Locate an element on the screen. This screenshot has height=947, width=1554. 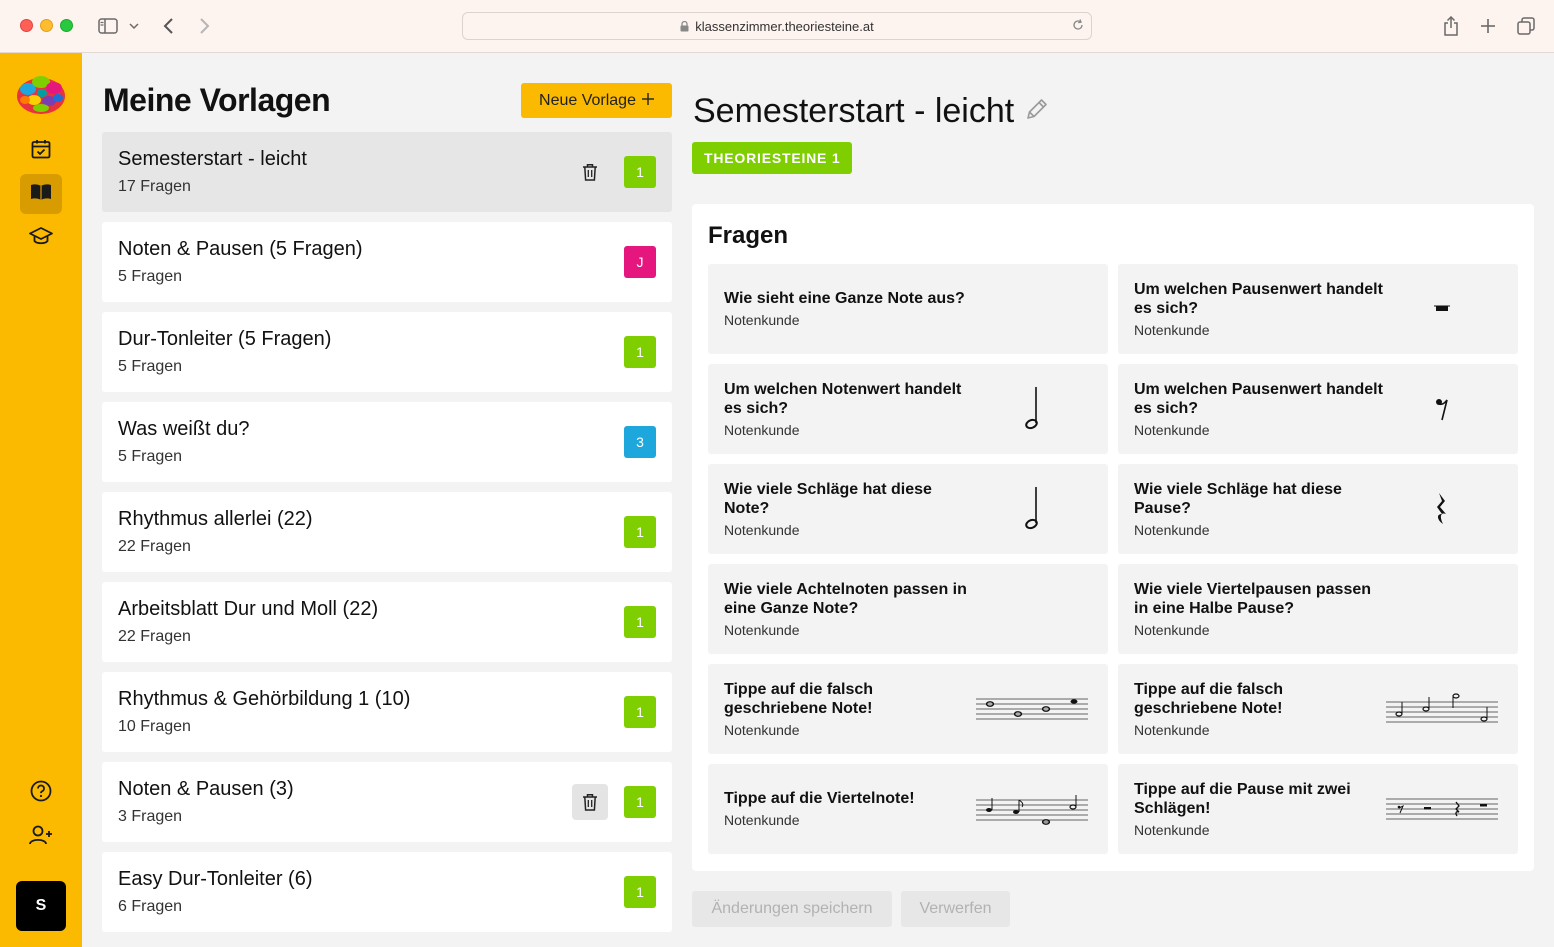
address-bar: klassenzimmer.theoriesteine.at is located at coordinates (777, 26).